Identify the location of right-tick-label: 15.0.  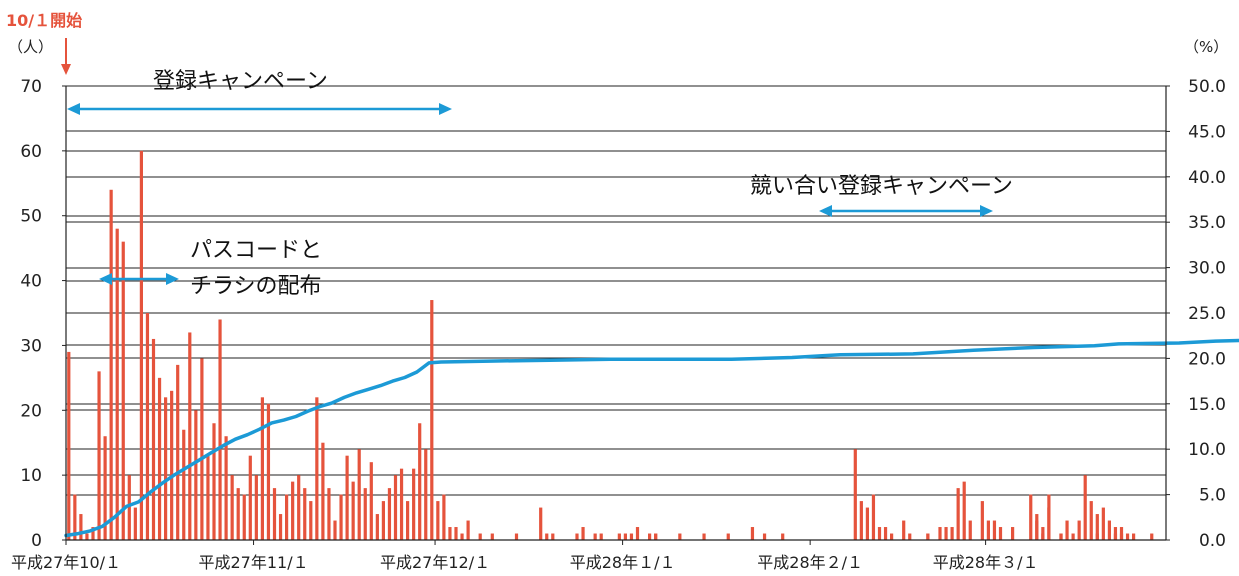
(1207, 405).